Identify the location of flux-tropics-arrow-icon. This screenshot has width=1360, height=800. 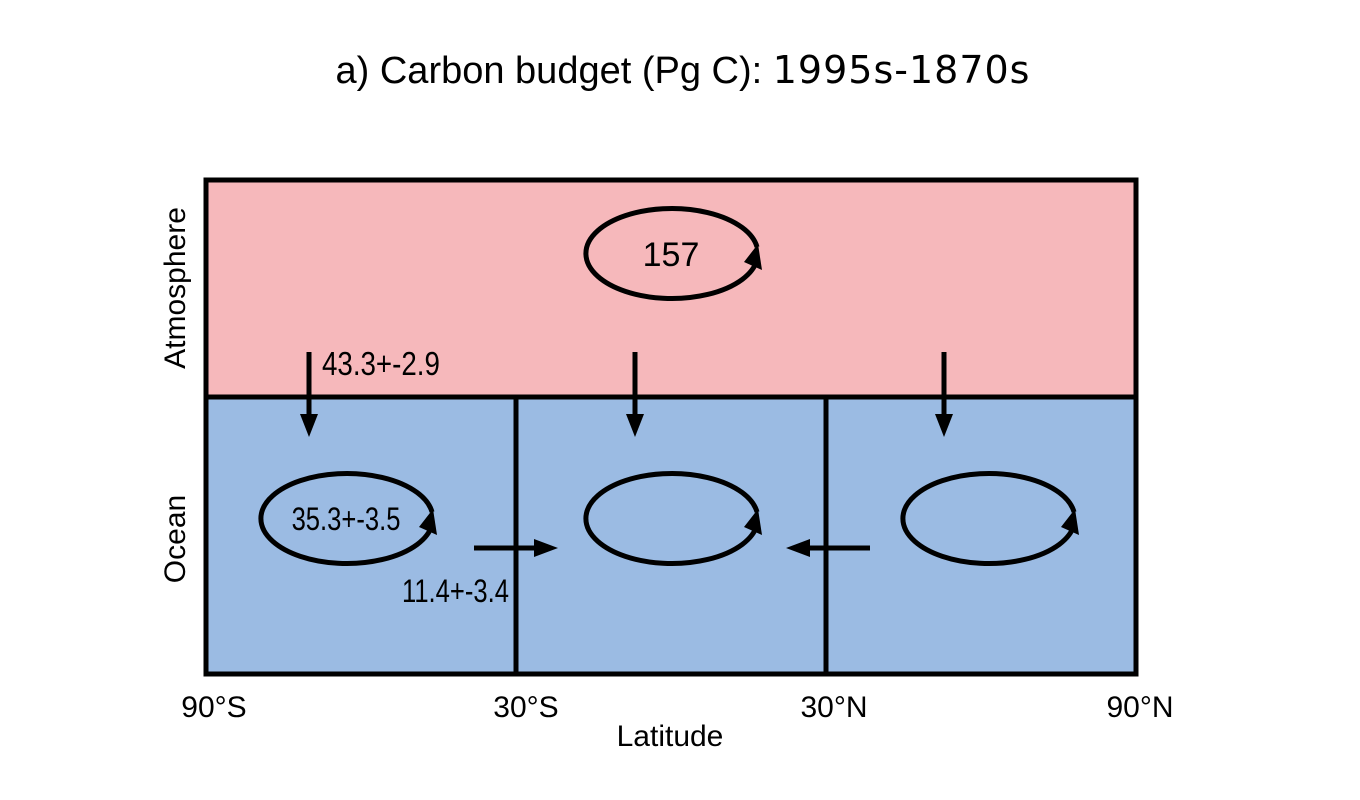
(635, 394).